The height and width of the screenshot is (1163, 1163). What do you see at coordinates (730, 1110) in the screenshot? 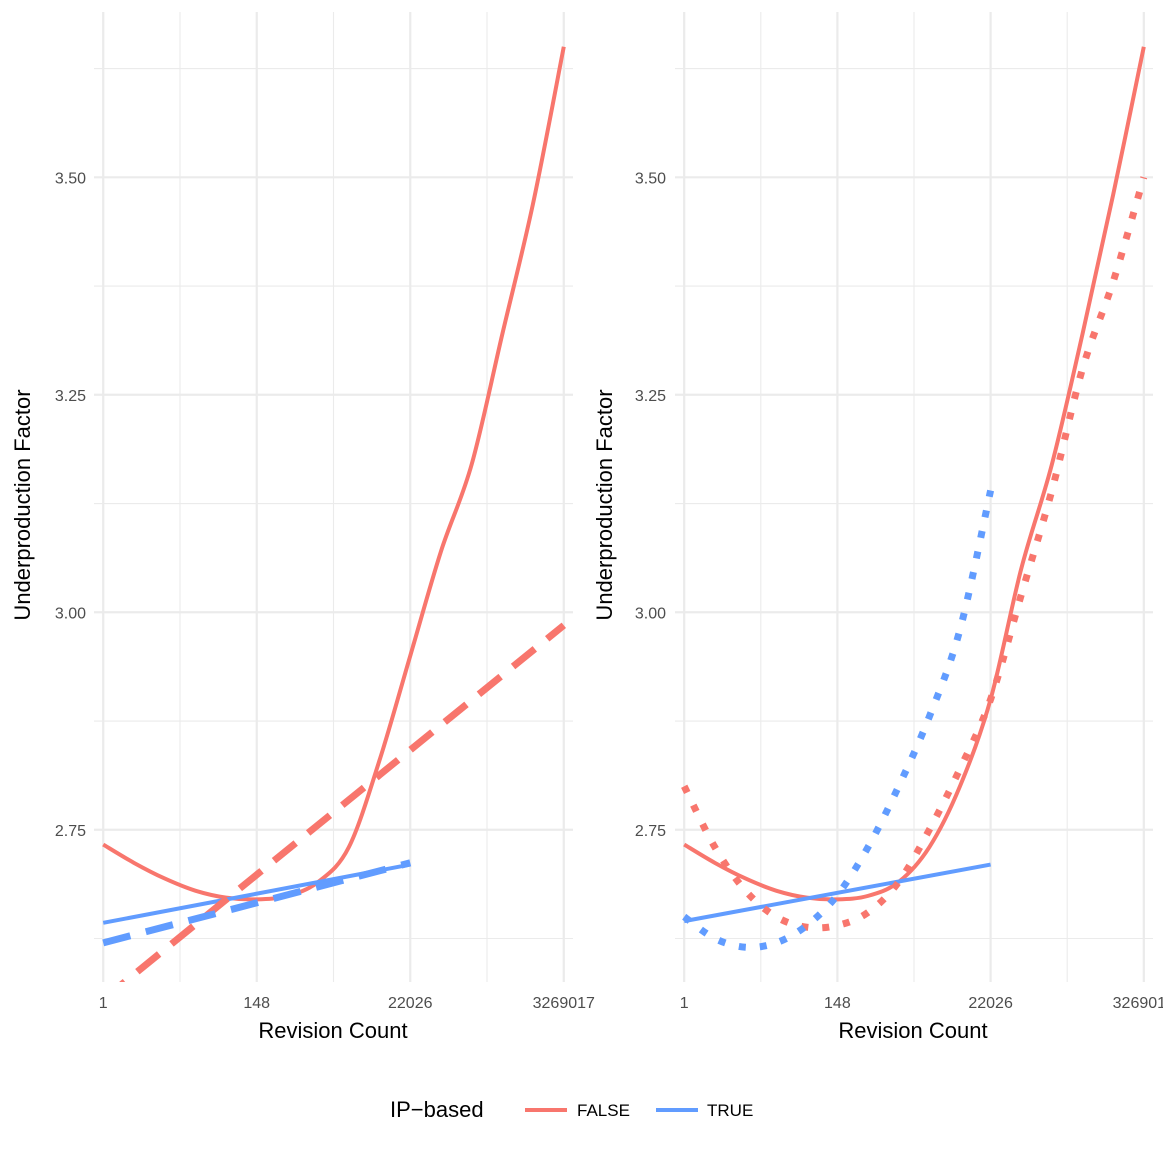
I see `legend-label-true: TRUE` at bounding box center [730, 1110].